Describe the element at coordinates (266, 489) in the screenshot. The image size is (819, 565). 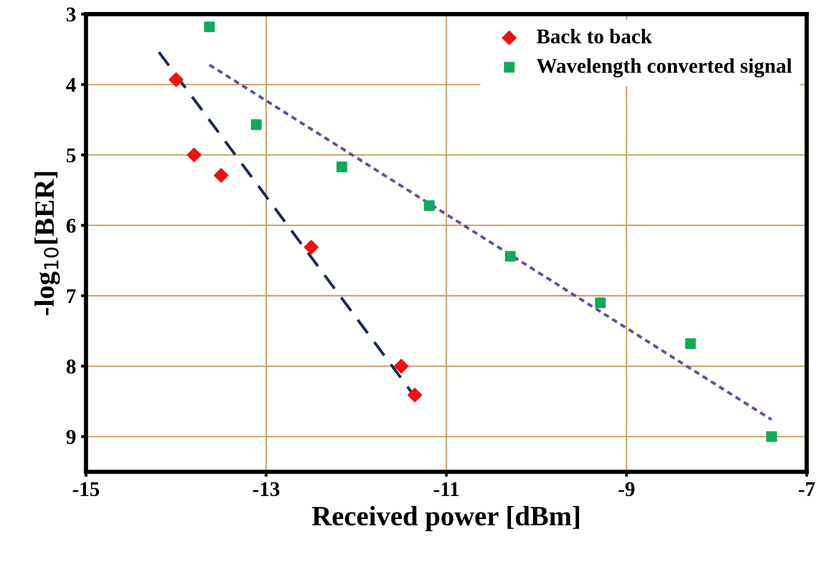
I see `x-tick-label: -13` at that location.